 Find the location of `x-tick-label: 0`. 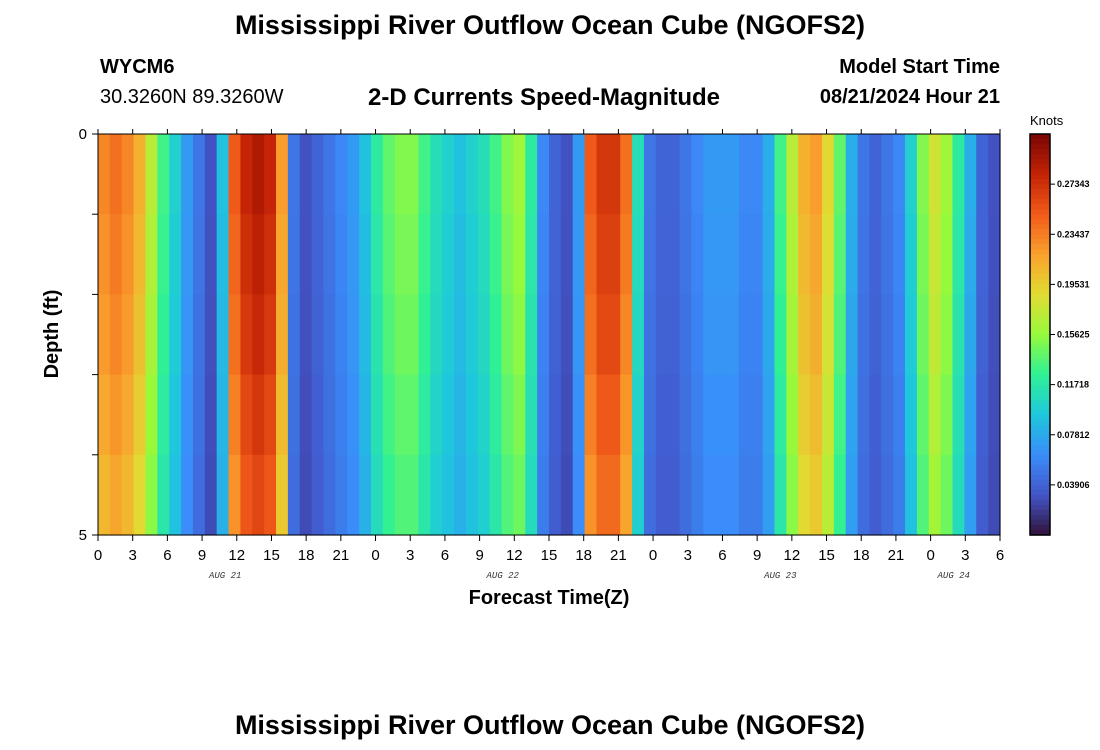

x-tick-label: 0 is located at coordinates (653, 555).